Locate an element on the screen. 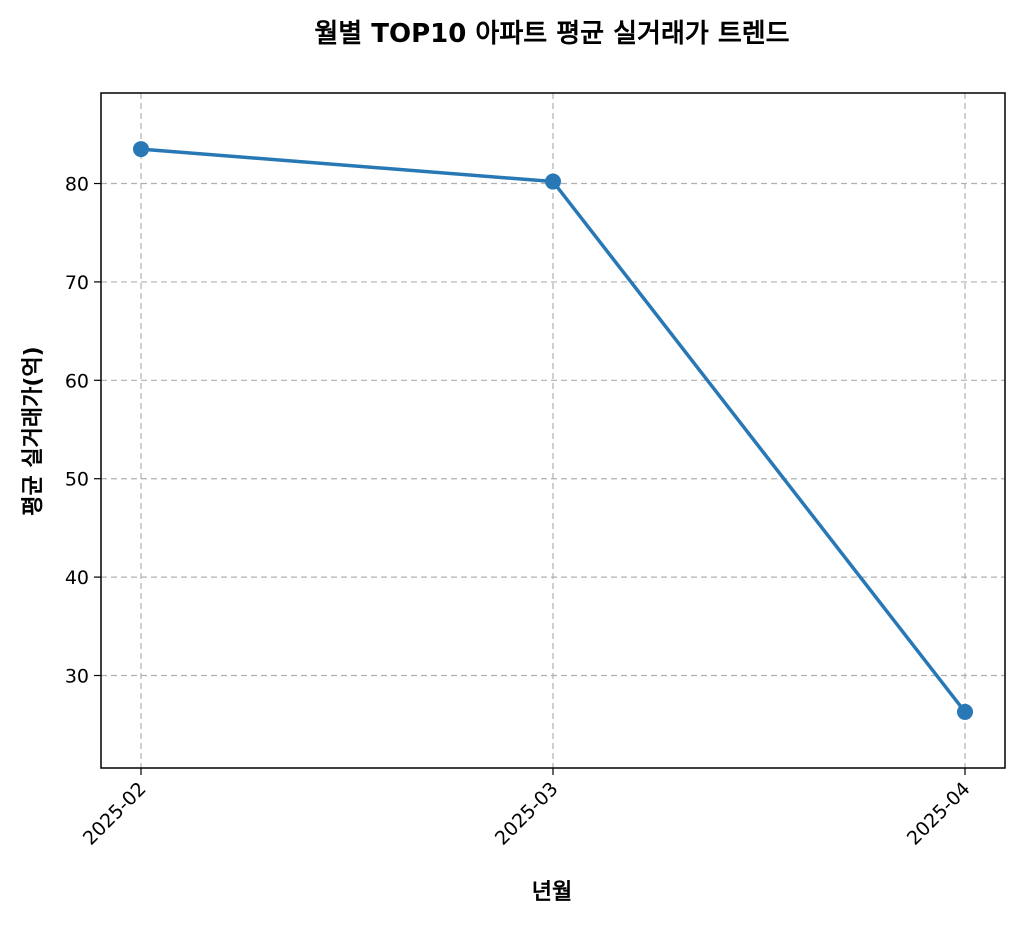 The width and height of the screenshot is (1024, 925). x-axis-label: 년월 is located at coordinates (552, 892).